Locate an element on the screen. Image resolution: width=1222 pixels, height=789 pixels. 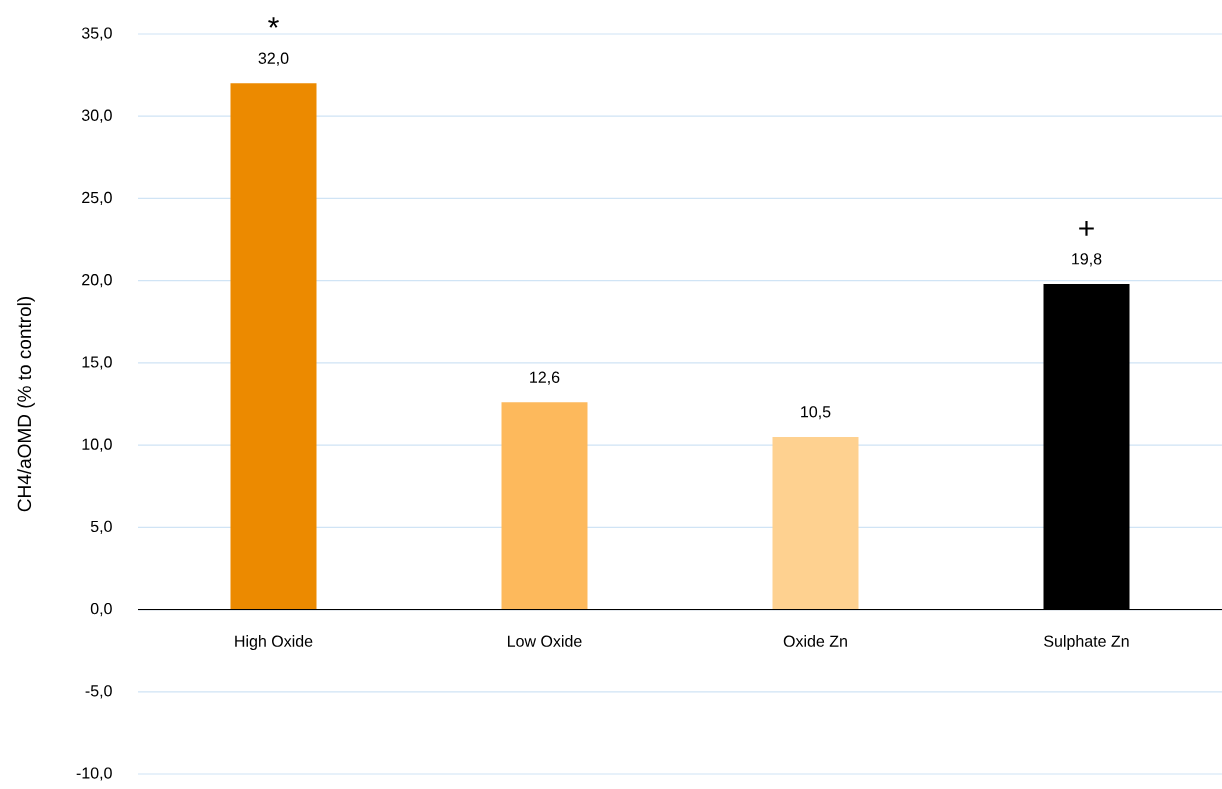
y-tick-label: 25,0 is located at coordinates (97, 198).